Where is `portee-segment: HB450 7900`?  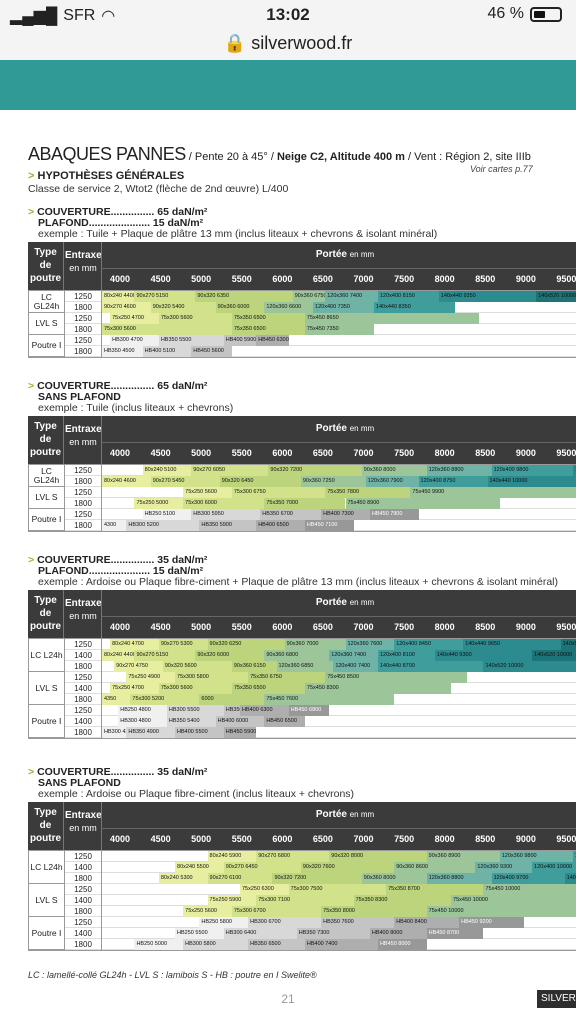 portee-segment: HB450 7900 is located at coordinates (394, 514).